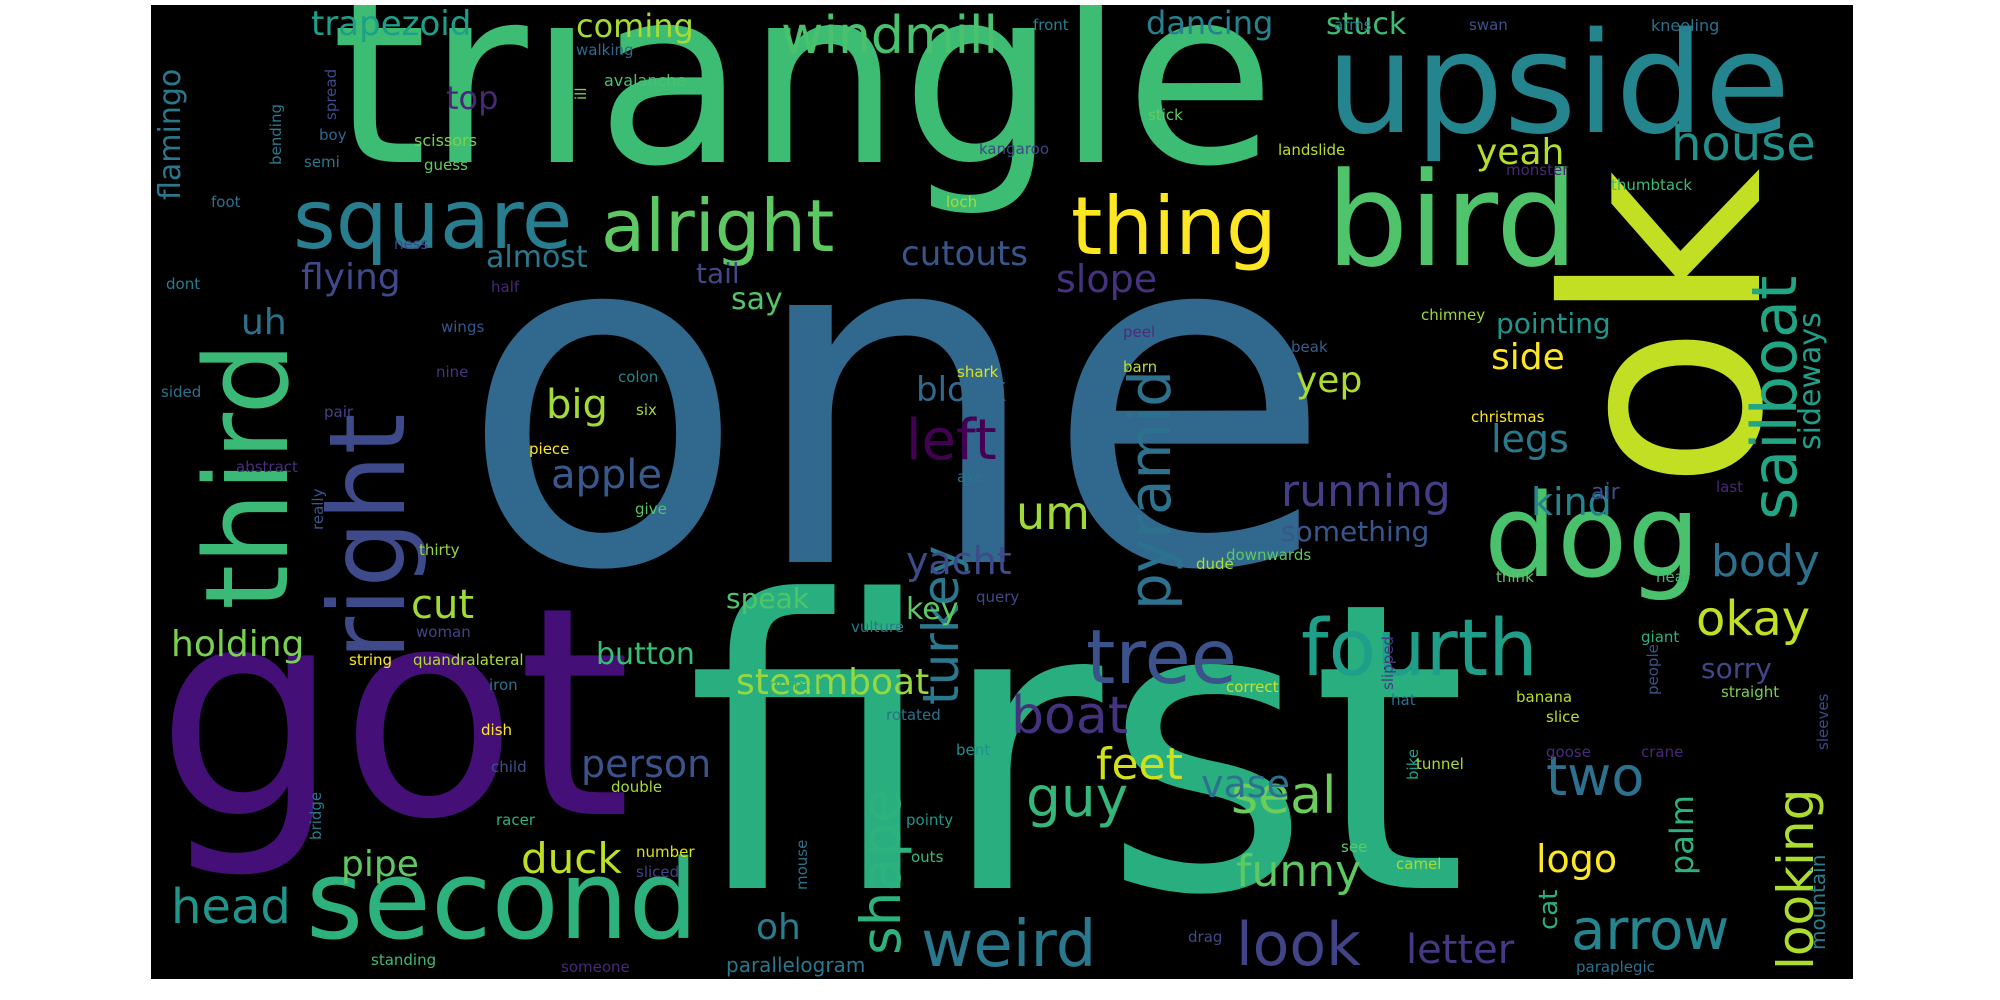 The image size is (2000, 1000). Describe the element at coordinates (1520, 152) in the screenshot. I see `word-yeah: yeah` at that location.